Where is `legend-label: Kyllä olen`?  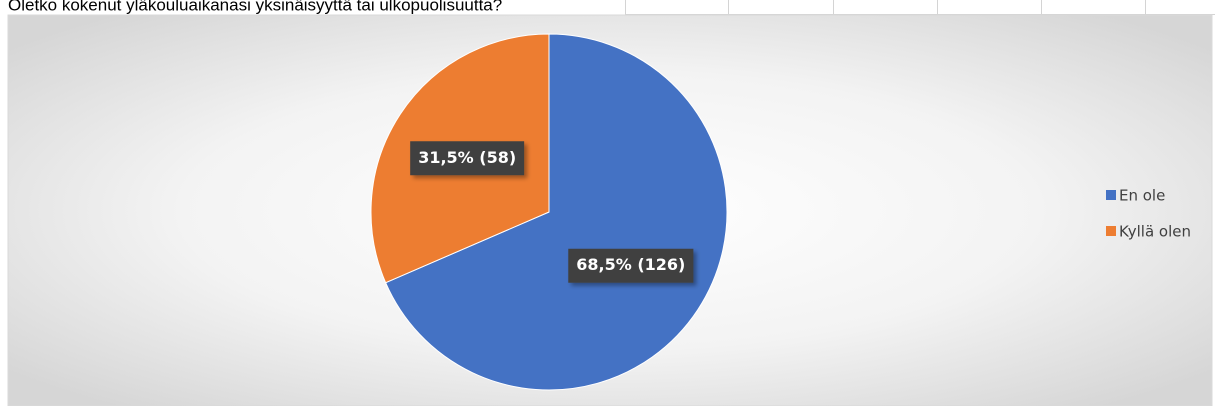
legend-label: Kyllä olen is located at coordinates (1155, 232).